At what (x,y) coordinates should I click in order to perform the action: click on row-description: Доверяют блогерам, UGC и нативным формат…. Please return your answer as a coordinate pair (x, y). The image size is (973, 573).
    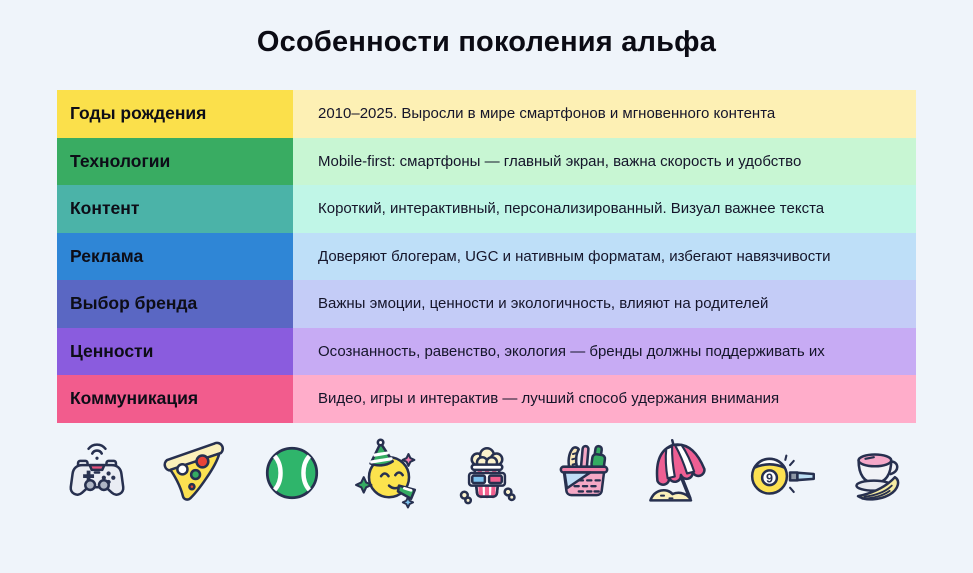
    Looking at the image, I should click on (604, 256).